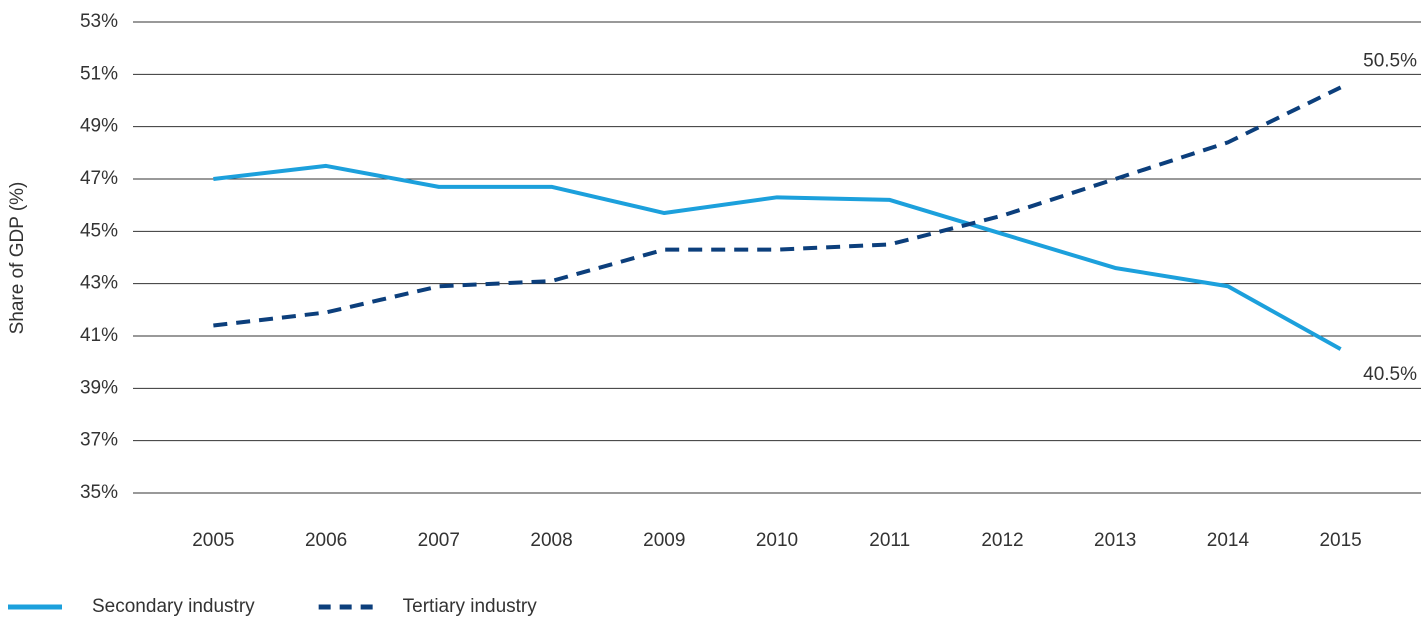 The width and height of the screenshot is (1421, 621). What do you see at coordinates (99, 21) in the screenshot?
I see `y-tick-label: 53%` at bounding box center [99, 21].